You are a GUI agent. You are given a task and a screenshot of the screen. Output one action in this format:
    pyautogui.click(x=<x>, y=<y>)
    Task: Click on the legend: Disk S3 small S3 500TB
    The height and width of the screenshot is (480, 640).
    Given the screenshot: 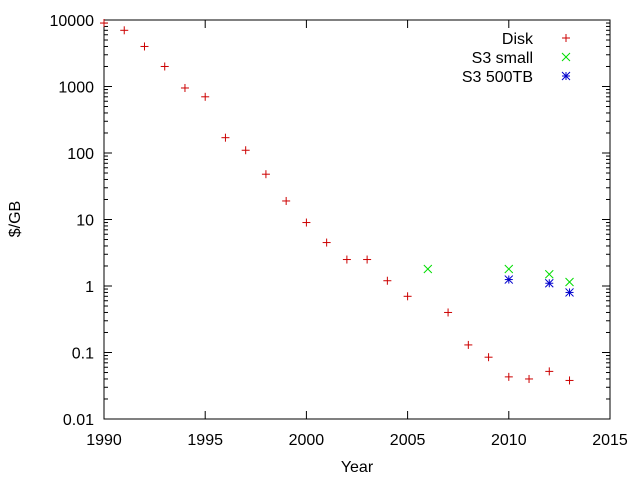 What is the action you would take?
    pyautogui.click(x=516, y=58)
    